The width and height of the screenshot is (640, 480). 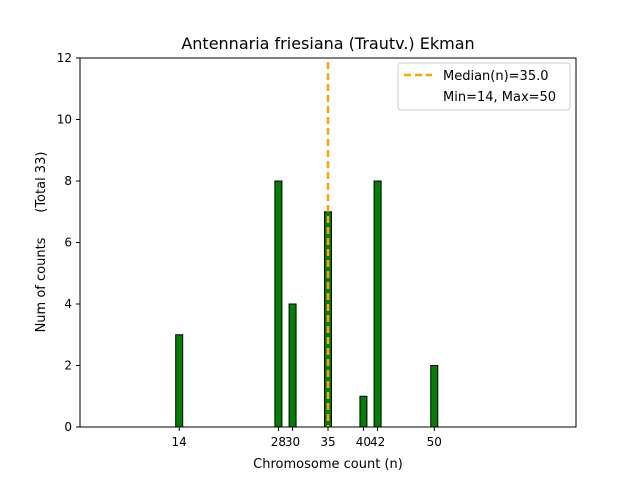 I want to click on x-tick-label: 30, so click(x=292, y=442).